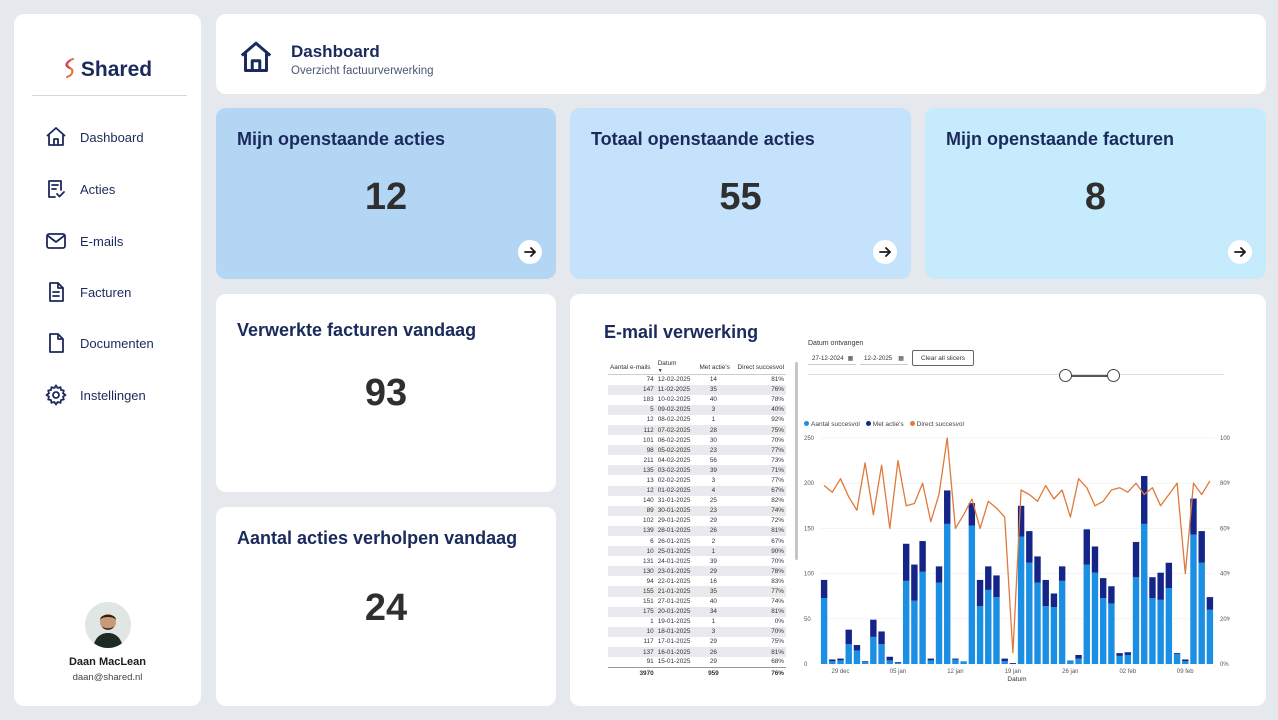 Image resolution: width=1278 pixels, height=720 pixels. Describe the element at coordinates (777, 400) in the screenshot. I see `table-cell: 78%` at that location.